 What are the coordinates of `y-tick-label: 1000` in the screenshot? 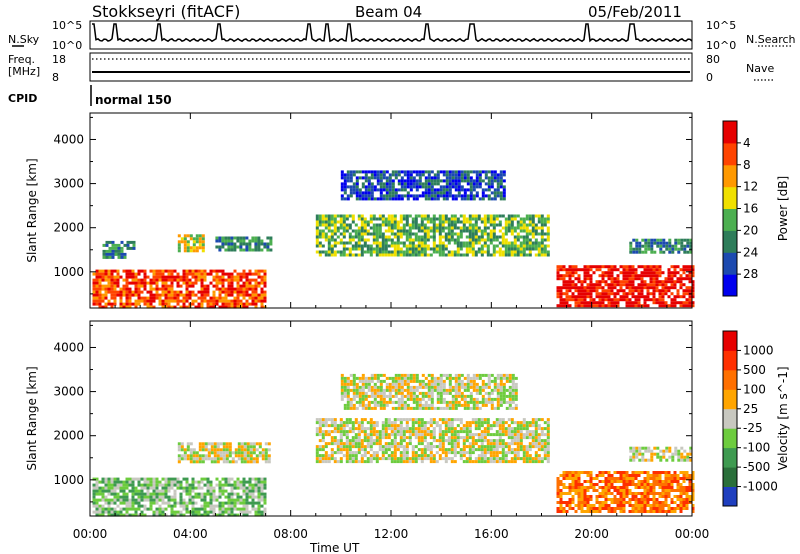 It's located at (68, 272).